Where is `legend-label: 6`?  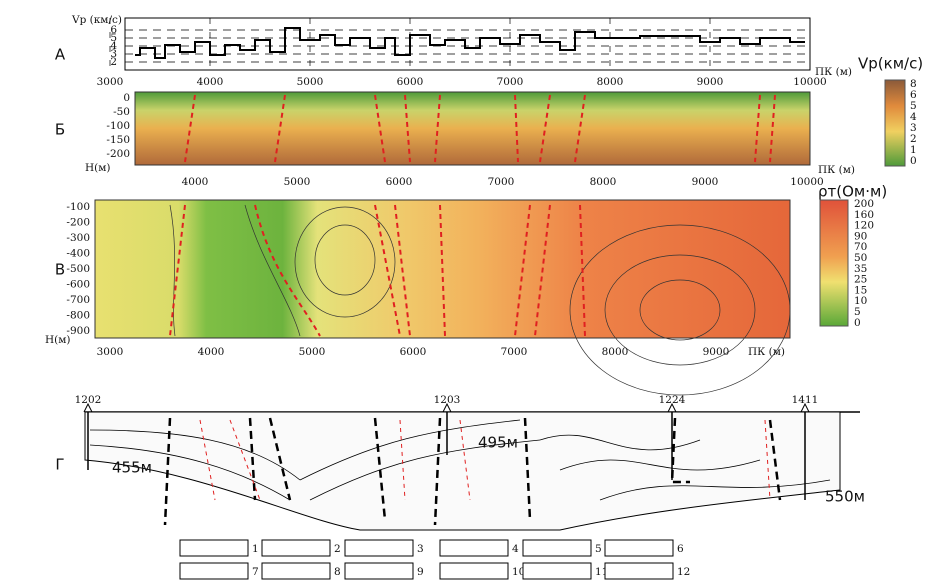 legend-label: 6 is located at coordinates (680, 549).